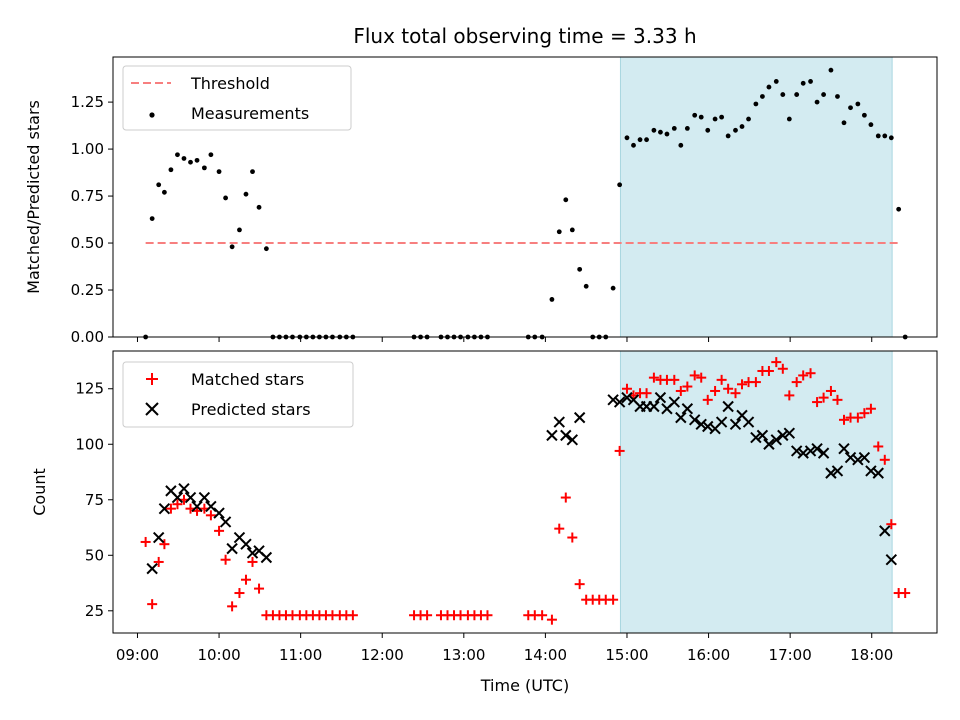 Image resolution: width=960 pixels, height=720 pixels. I want to click on top-y-tick-label: 0.25, so click(87, 290).